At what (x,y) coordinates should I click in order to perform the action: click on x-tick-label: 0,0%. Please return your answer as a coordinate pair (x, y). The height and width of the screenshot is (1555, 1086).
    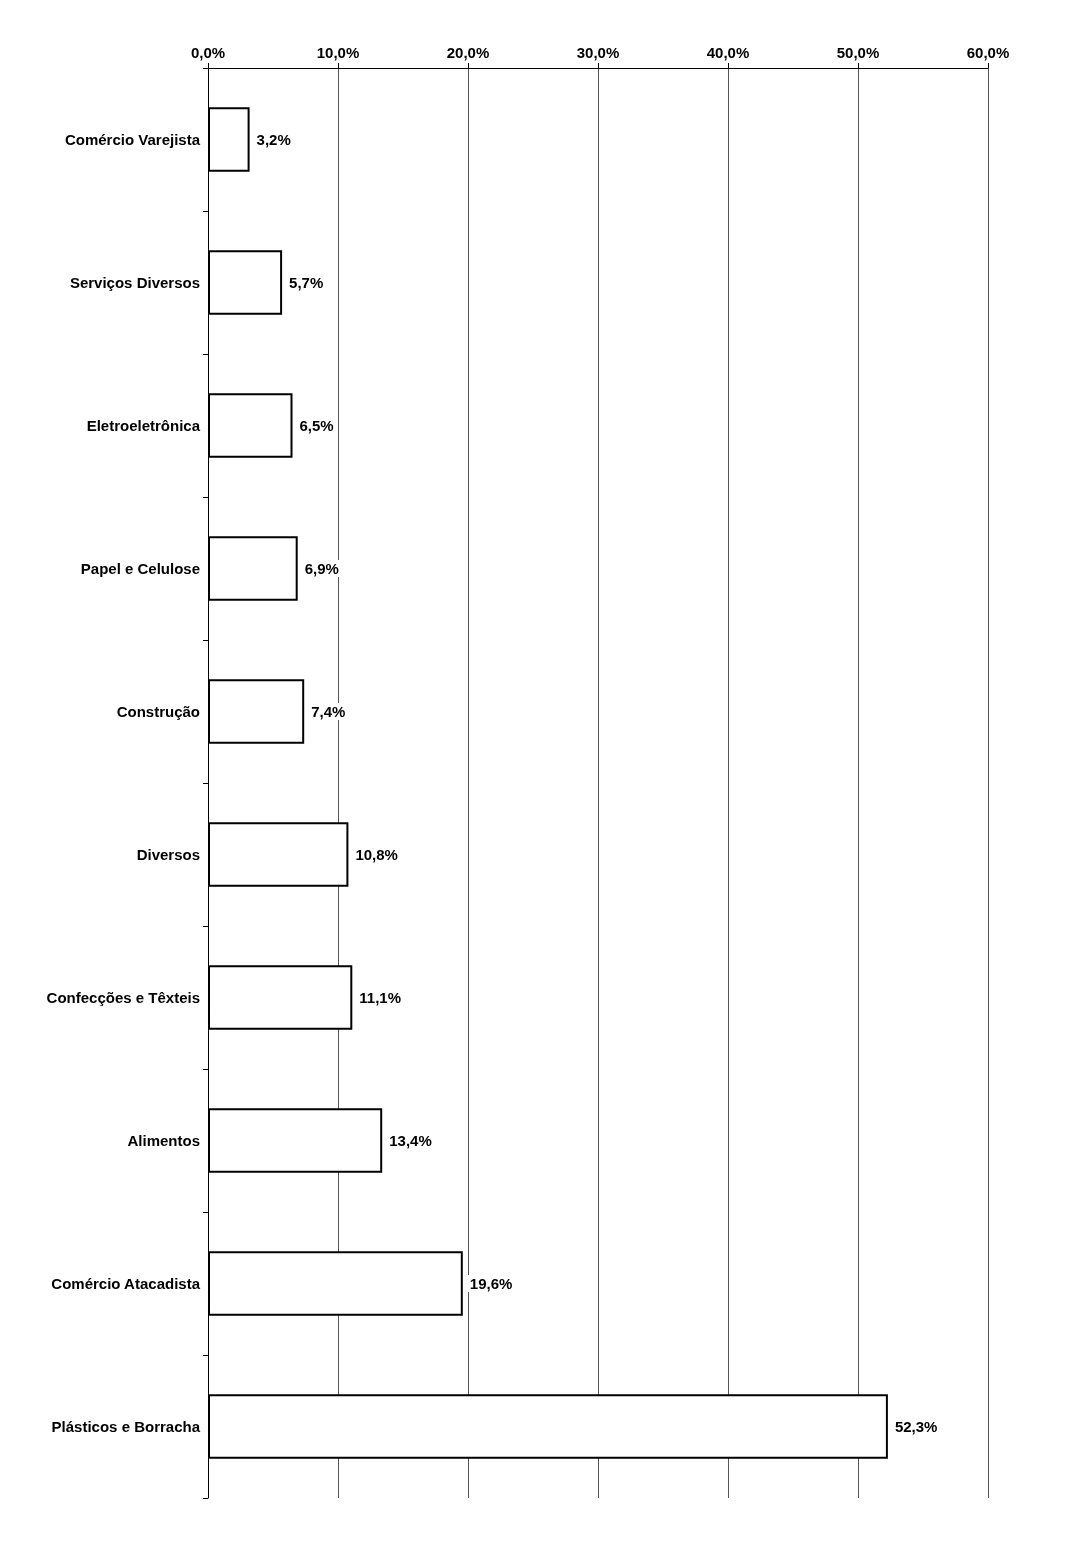
    Looking at the image, I should click on (208, 52).